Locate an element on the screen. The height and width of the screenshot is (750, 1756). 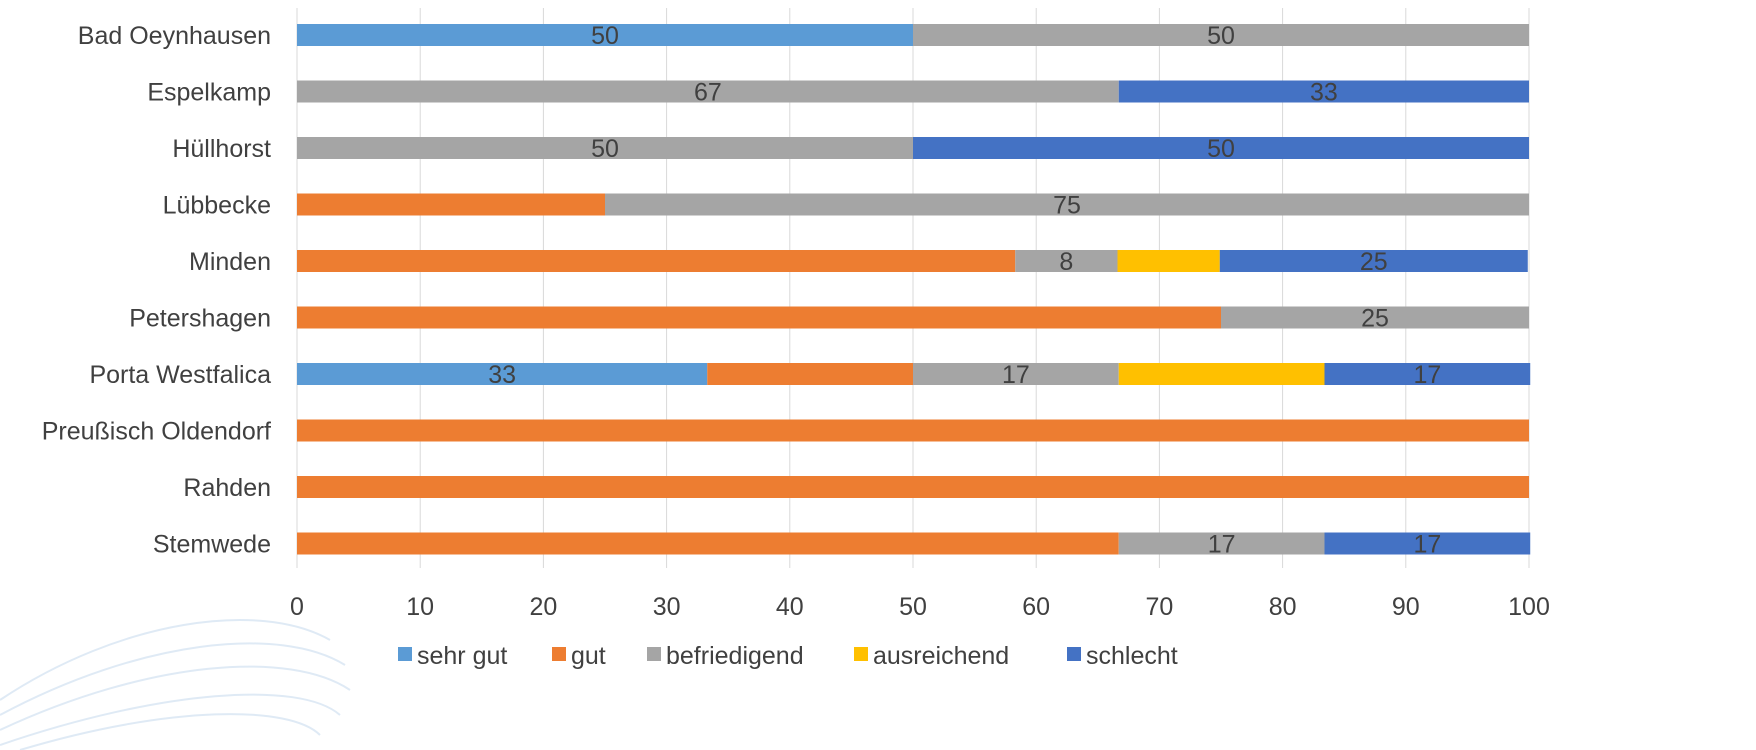
legend-label: befriedigend is located at coordinates (735, 656).